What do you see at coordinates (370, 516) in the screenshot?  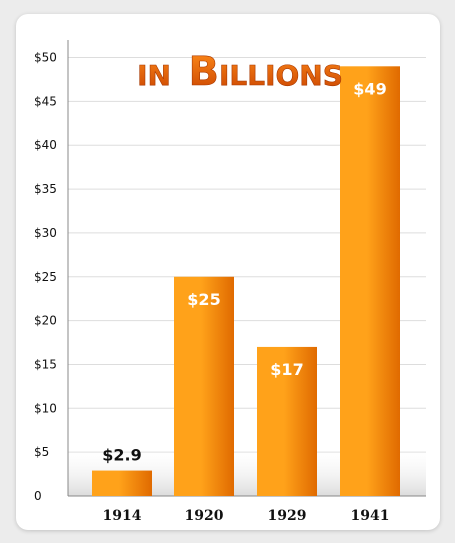 I see `x-tick-label: 1941` at bounding box center [370, 516].